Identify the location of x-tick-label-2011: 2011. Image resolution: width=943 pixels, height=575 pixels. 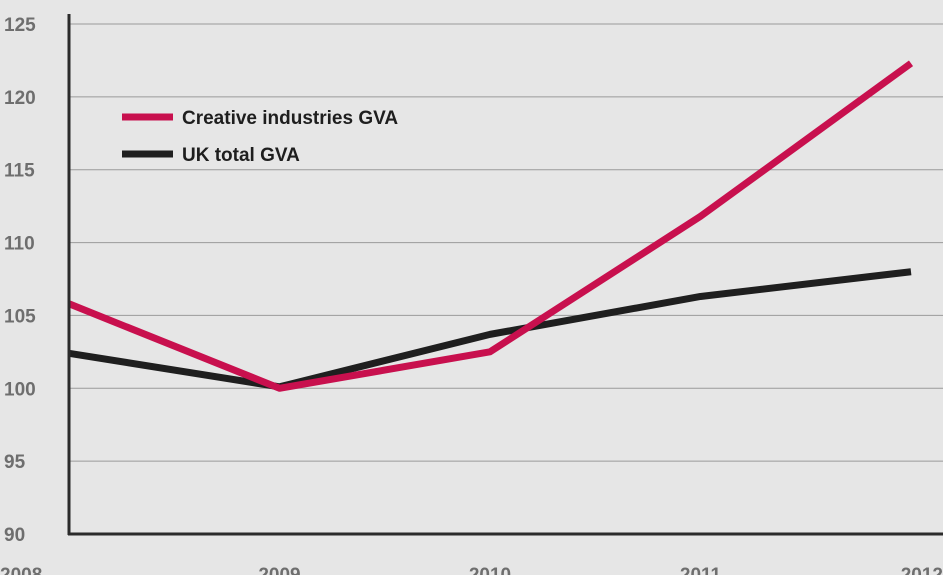
(701, 570).